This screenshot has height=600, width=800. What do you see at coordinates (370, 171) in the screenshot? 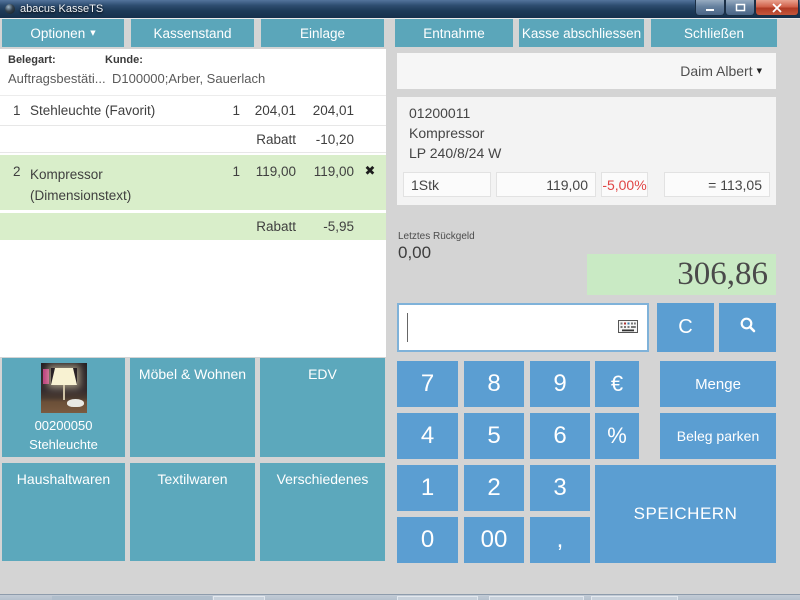
I see `remove-row-icon: ✖` at bounding box center [370, 171].